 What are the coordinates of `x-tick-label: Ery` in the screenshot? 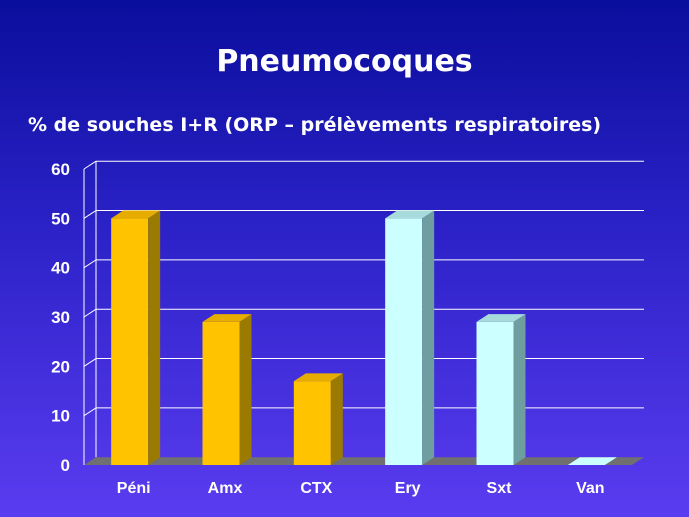 It's located at (408, 488).